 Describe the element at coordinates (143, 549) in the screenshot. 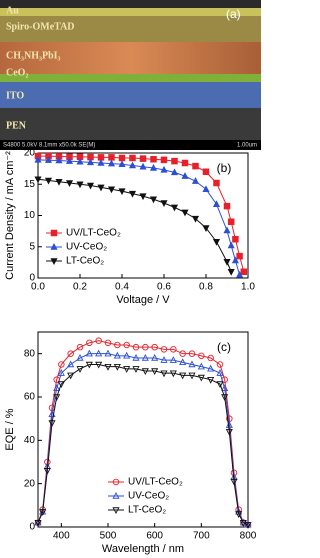

I see `x-axis-label: Wavelength / nm` at that location.